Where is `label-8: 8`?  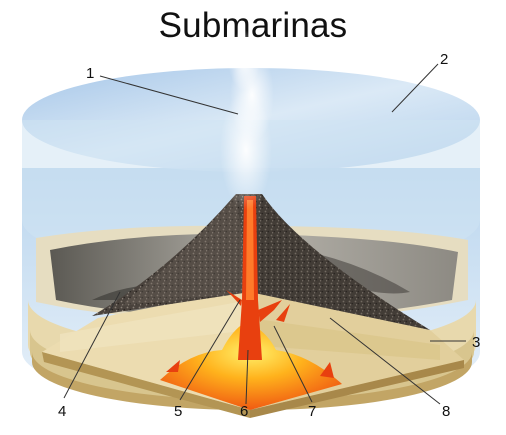 label-8: 8 is located at coordinates (446, 411).